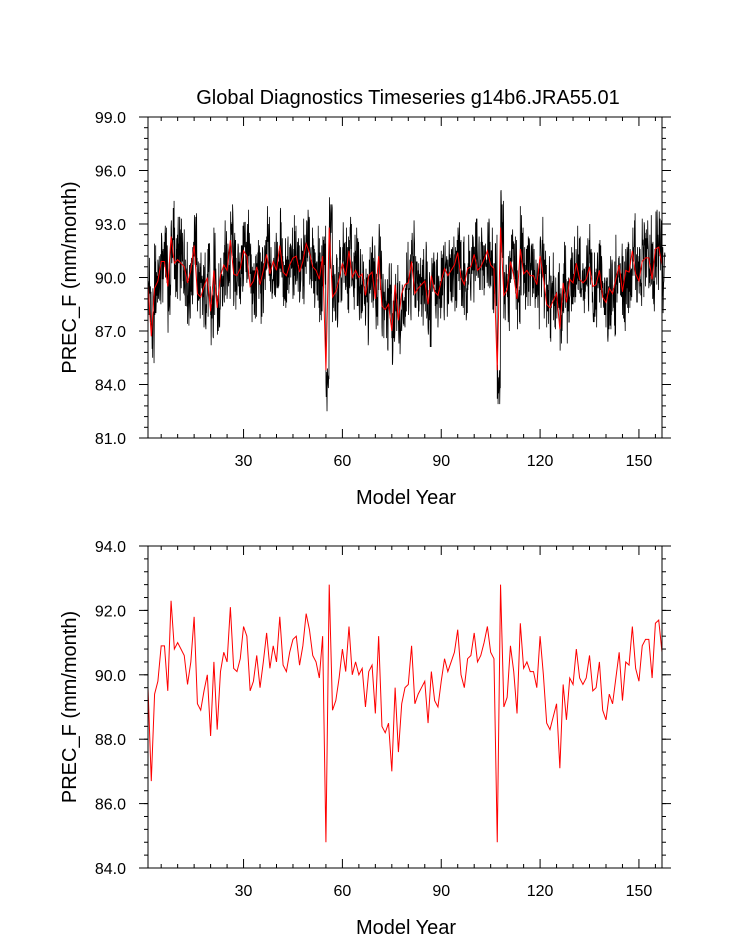  Describe the element at coordinates (110, 805) in the screenshot. I see `y-tick-label: 86.0` at that location.